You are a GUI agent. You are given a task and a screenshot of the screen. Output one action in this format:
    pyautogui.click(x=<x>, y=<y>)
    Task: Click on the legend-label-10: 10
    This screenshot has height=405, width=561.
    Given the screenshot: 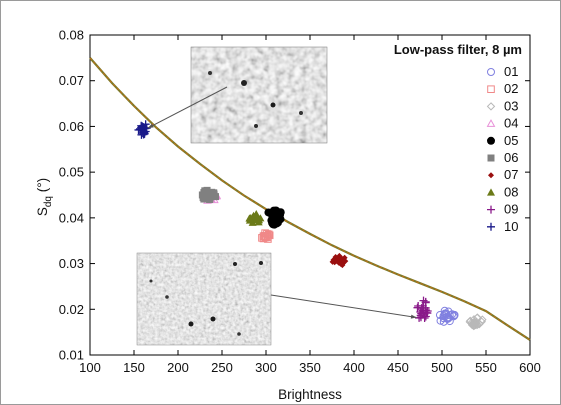 What is the action you would take?
    pyautogui.click(x=511, y=226)
    